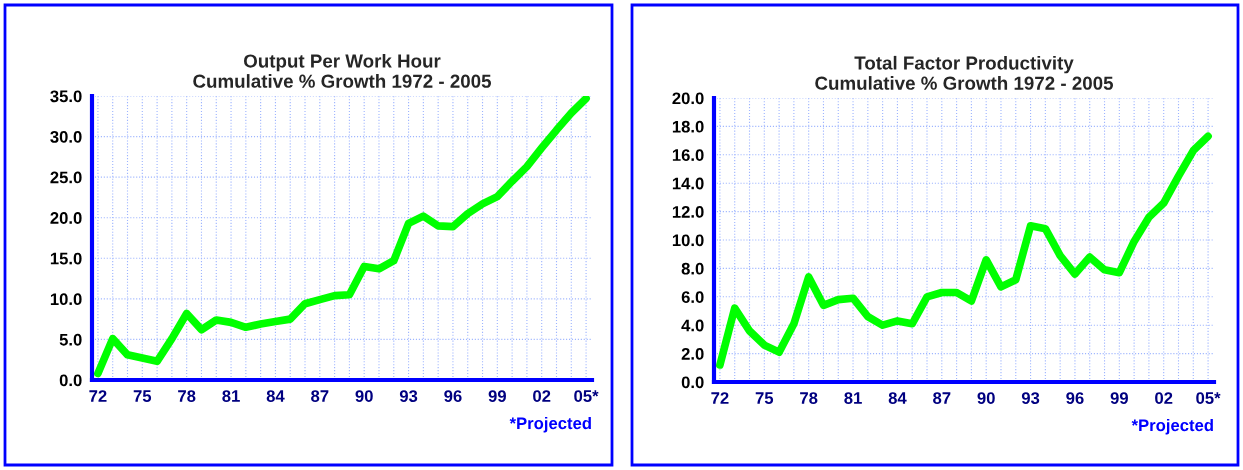 This screenshot has width=1243, height=470. I want to click on y-tick-label: 18.0, so click(688, 126).